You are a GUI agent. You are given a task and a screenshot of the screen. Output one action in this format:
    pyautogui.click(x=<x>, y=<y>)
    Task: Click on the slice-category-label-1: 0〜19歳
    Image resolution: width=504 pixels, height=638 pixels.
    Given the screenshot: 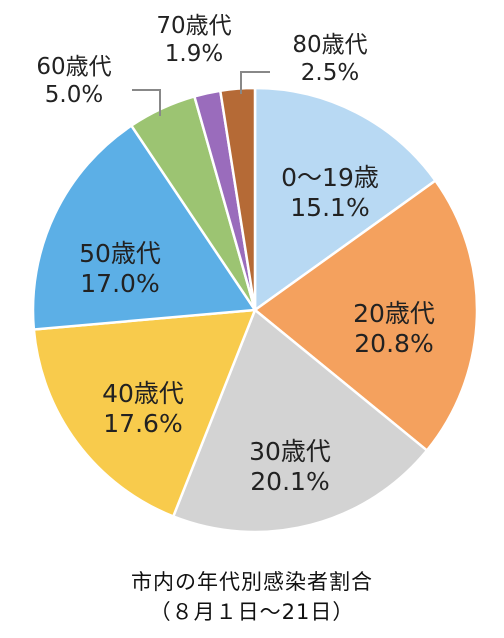 What is the action you would take?
    pyautogui.click(x=330, y=177)
    